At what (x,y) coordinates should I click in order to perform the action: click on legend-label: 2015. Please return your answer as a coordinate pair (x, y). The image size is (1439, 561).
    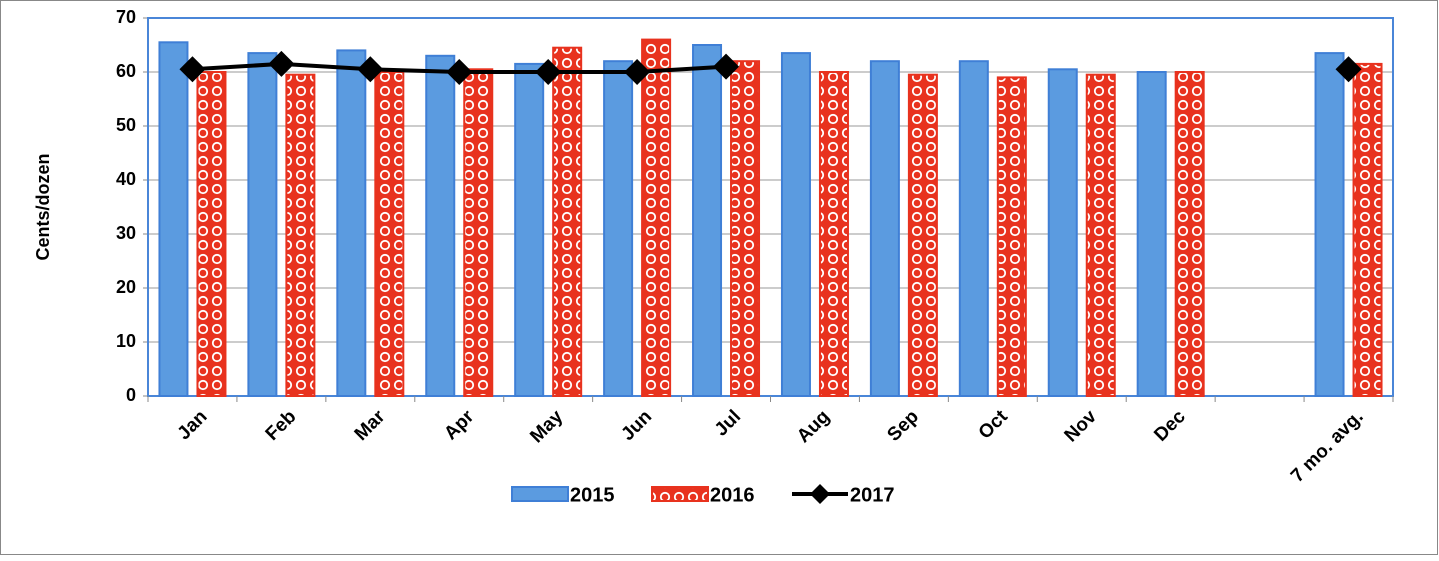
    Looking at the image, I should click on (592, 495).